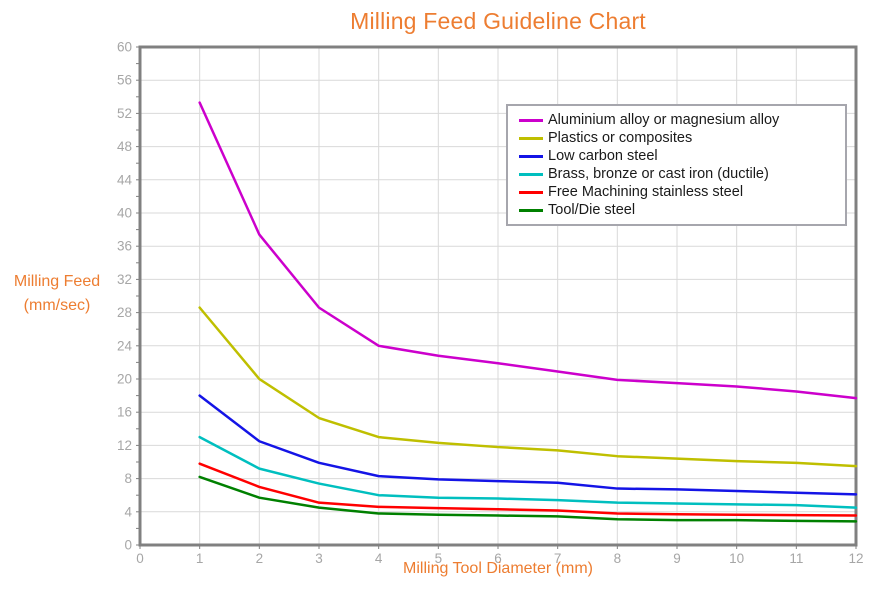  What do you see at coordinates (531, 210) in the screenshot?
I see `legend-line-swatch-tool-die-steel` at bounding box center [531, 210].